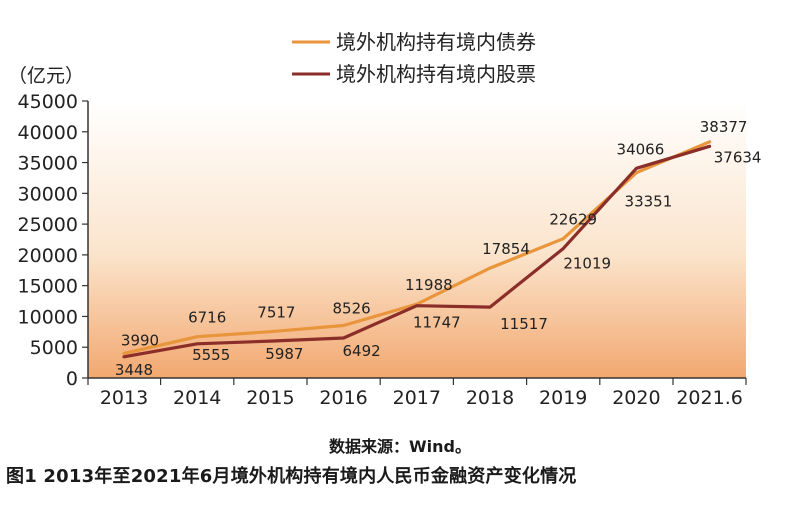 This screenshot has height=510, width=800. What do you see at coordinates (54, 348) in the screenshot?
I see `y-tick-label: 5000` at bounding box center [54, 348].